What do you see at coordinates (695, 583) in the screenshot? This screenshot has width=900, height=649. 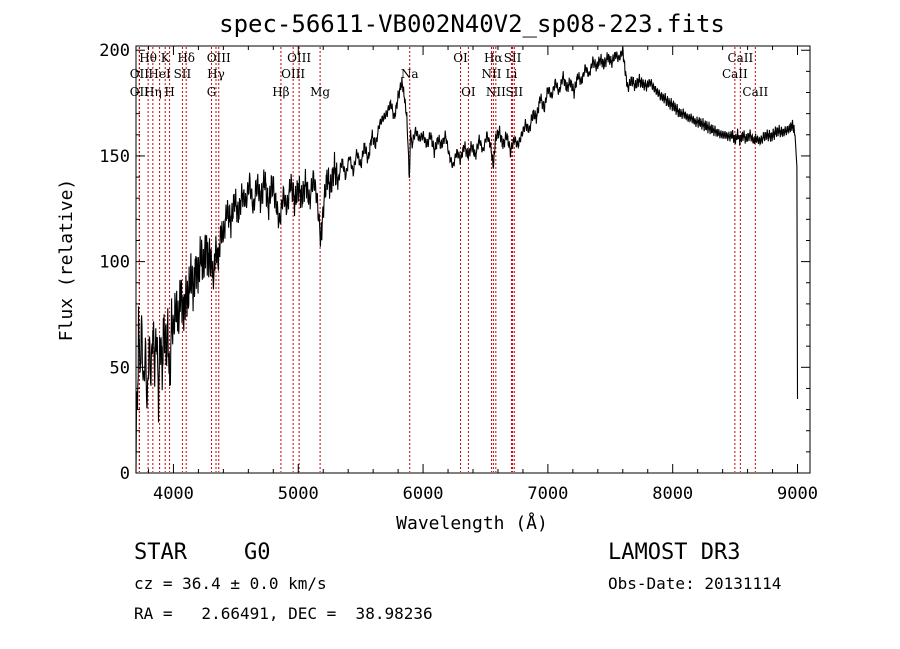 I see `obs-date: Obs-Date: 20131114` at bounding box center [695, 583].